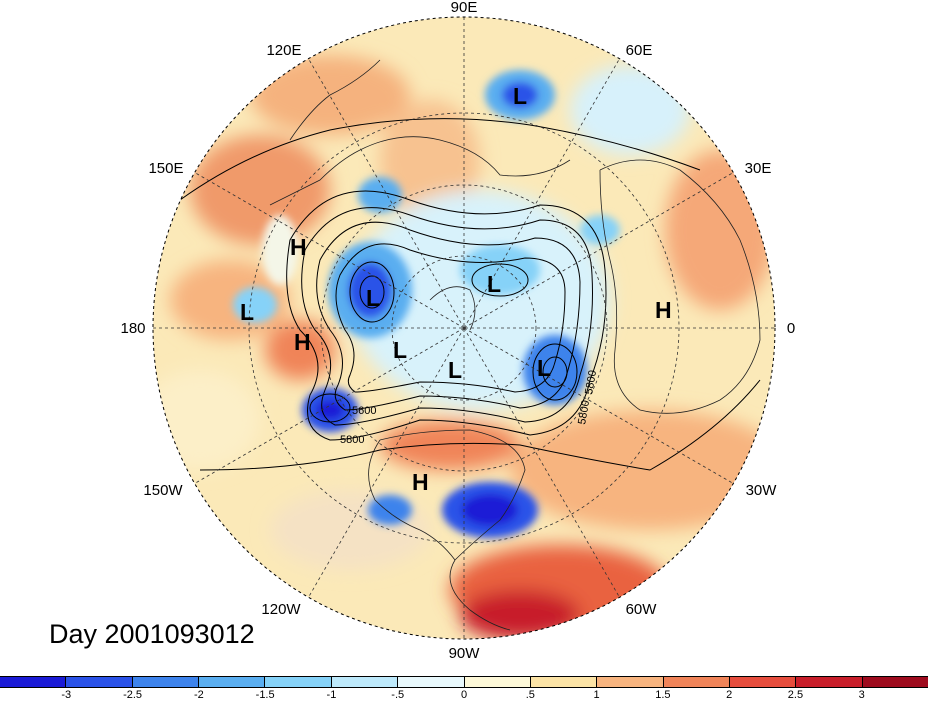 The height and width of the screenshot is (702, 928). What do you see at coordinates (265, 695) in the screenshot?
I see `colorbar-label: -1.5` at bounding box center [265, 695].